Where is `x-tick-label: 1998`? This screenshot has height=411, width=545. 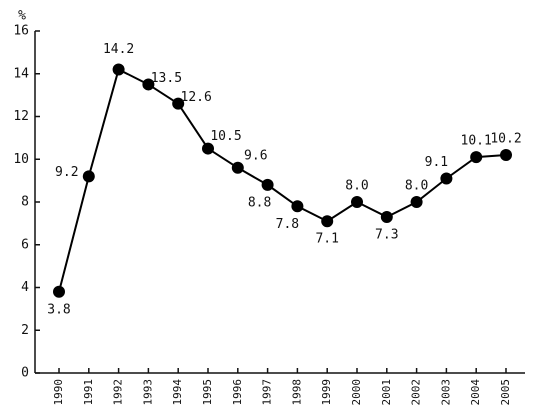 x-tick-label: 1998 is located at coordinates (296, 392).